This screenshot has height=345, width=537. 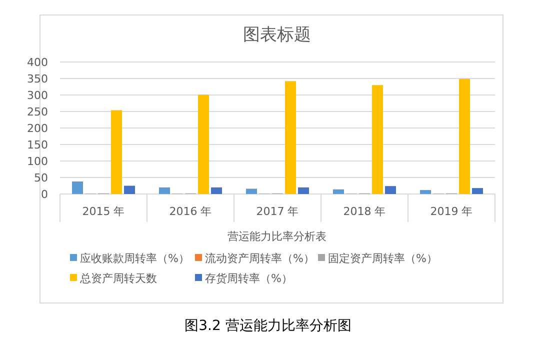 I want to click on chart-title: 图表标题, so click(x=277, y=35).